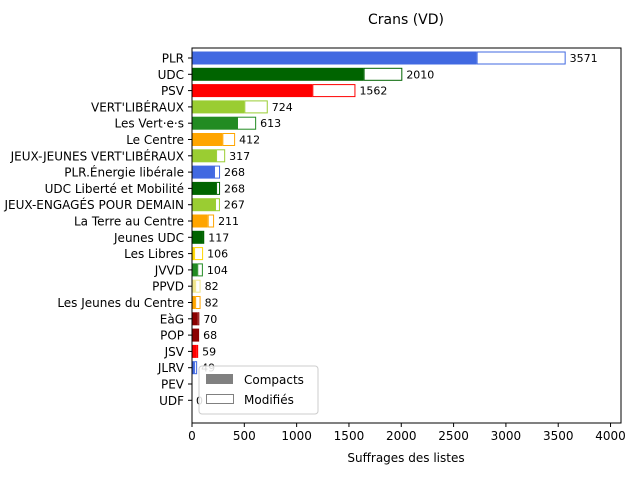 The height and width of the screenshot is (480, 640). I want to click on value-label: 70, so click(210, 319).